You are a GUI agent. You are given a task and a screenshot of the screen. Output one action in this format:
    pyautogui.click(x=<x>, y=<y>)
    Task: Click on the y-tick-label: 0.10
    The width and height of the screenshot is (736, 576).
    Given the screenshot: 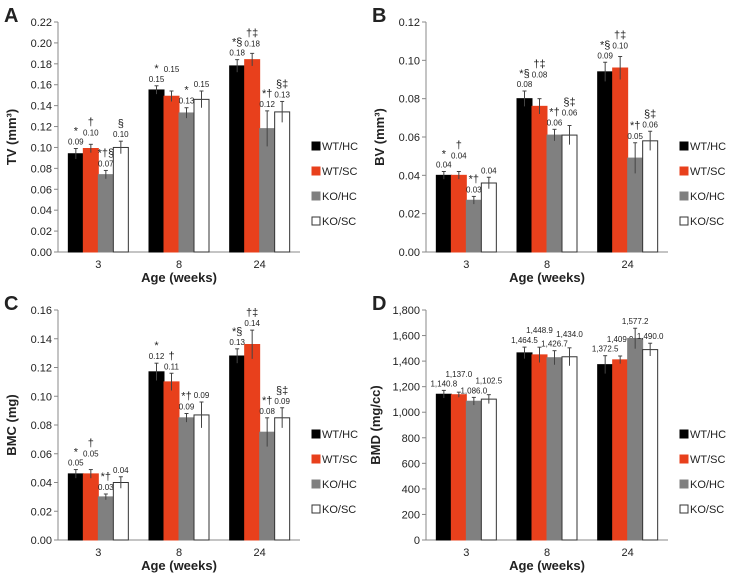 What is the action you would take?
    pyautogui.click(x=41, y=397)
    